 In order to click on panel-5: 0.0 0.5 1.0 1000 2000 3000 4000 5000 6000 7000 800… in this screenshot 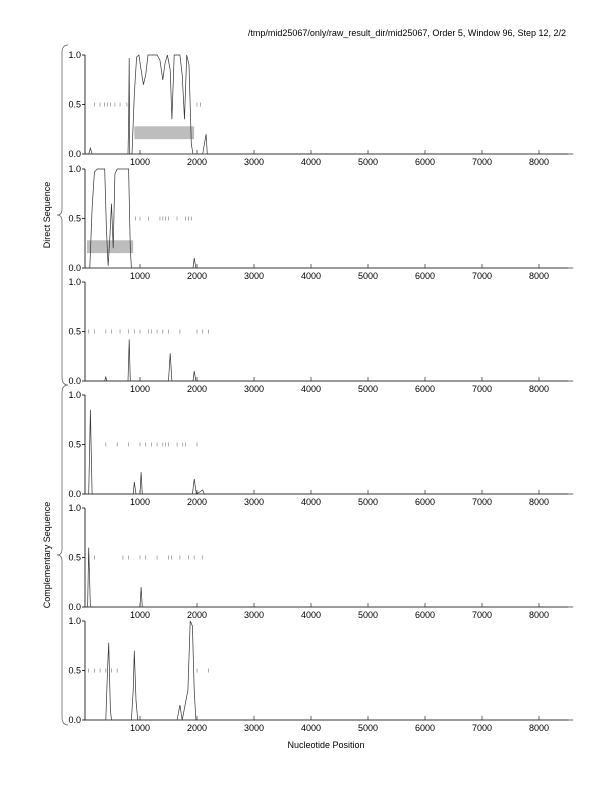, I will do `click(321, 561)`.